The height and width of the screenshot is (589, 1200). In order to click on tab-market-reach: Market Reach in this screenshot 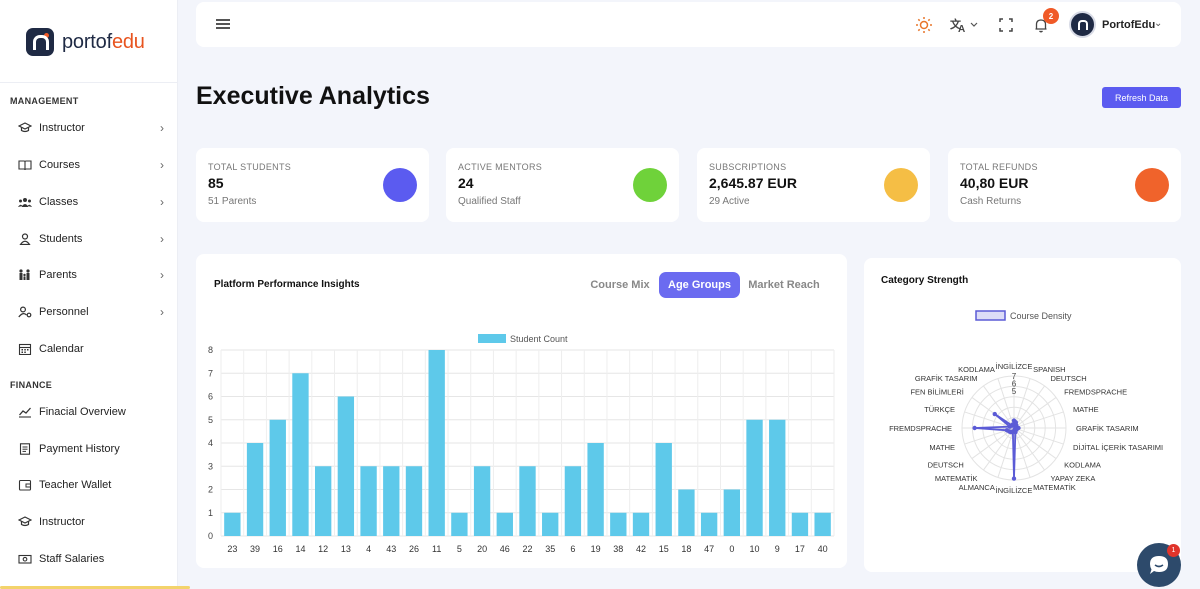, I will do `click(784, 285)`.